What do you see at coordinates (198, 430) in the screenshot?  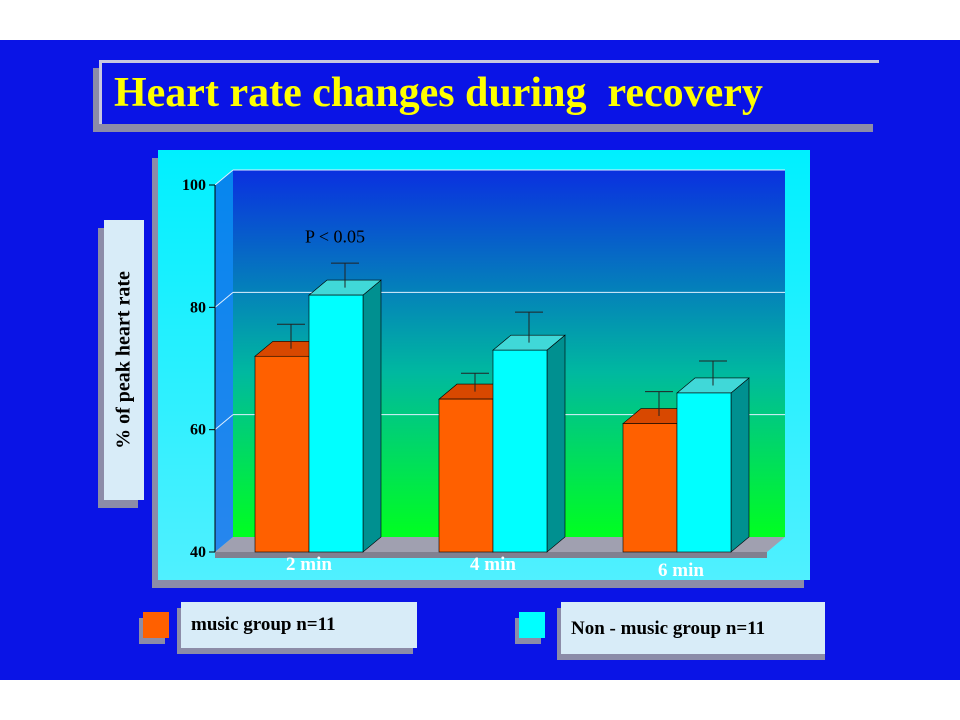 I see `y-tick-label: 60` at bounding box center [198, 430].